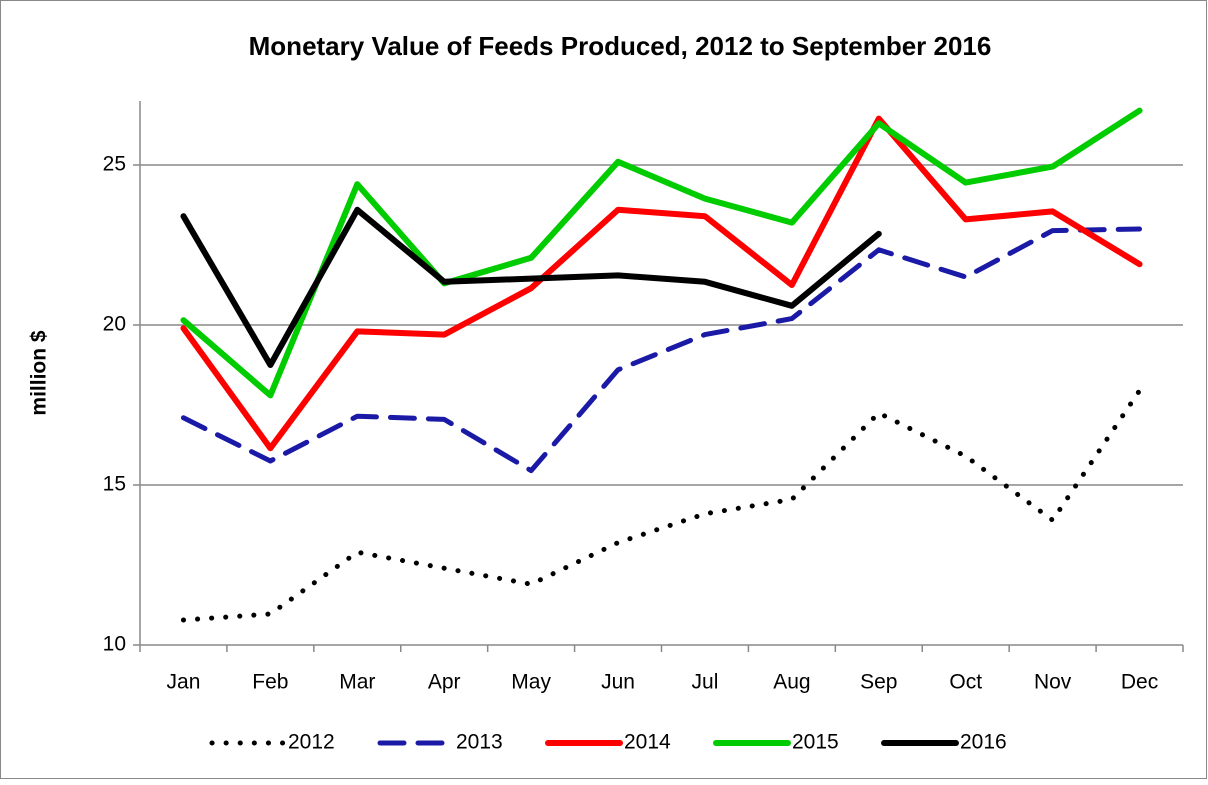 This screenshot has width=1208, height=785. Describe the element at coordinates (114, 324) in the screenshot. I see `y-tick-label: 20` at that location.